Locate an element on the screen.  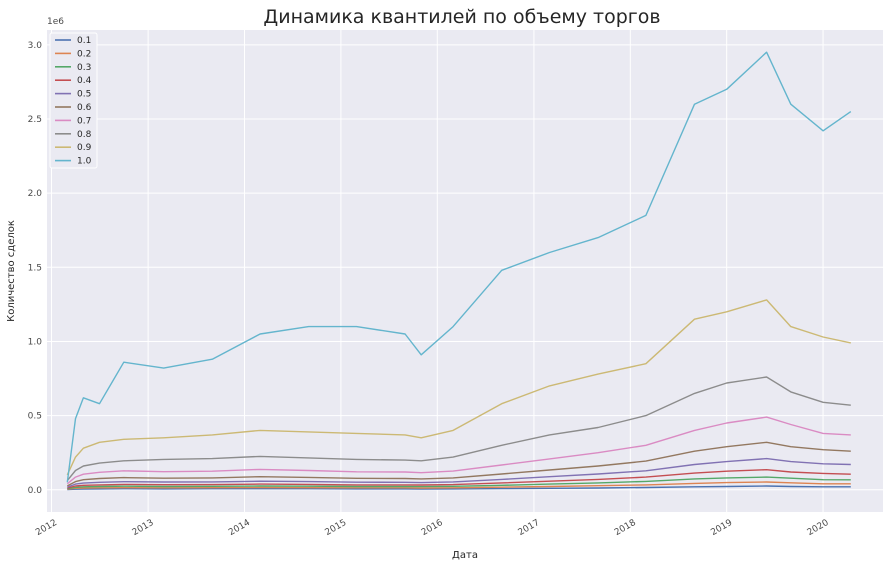
series-line-0.4 is located at coordinates (459, 479).